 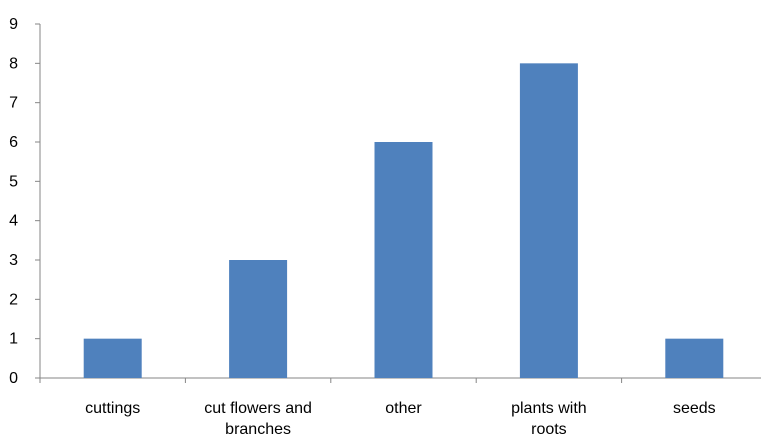 What do you see at coordinates (25, 201) in the screenshot?
I see `y-axis: 0 1 2 3 4 5 6 7 8 9` at bounding box center [25, 201].